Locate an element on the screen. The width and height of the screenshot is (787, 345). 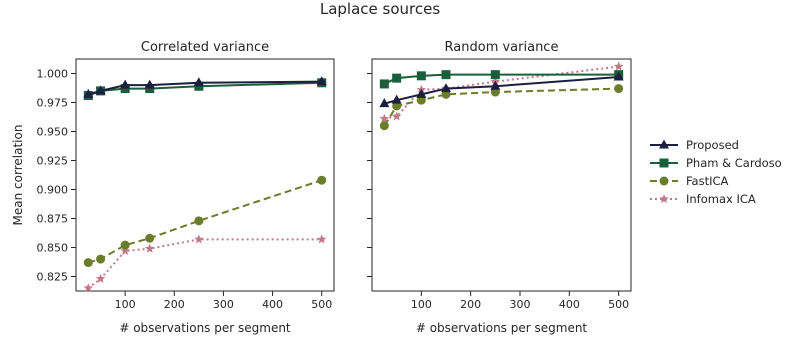
legend-entry: Pham & Cardoso is located at coordinates (716, 163).